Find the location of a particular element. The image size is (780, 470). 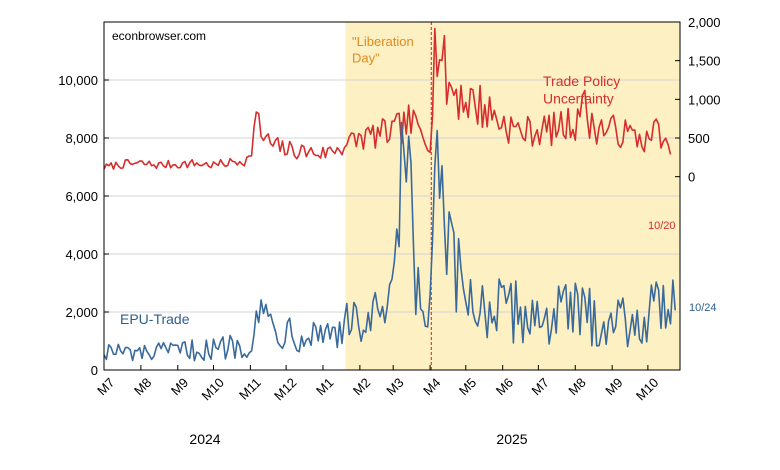

series-end-label-tpu: 10/20 is located at coordinates (662, 226).